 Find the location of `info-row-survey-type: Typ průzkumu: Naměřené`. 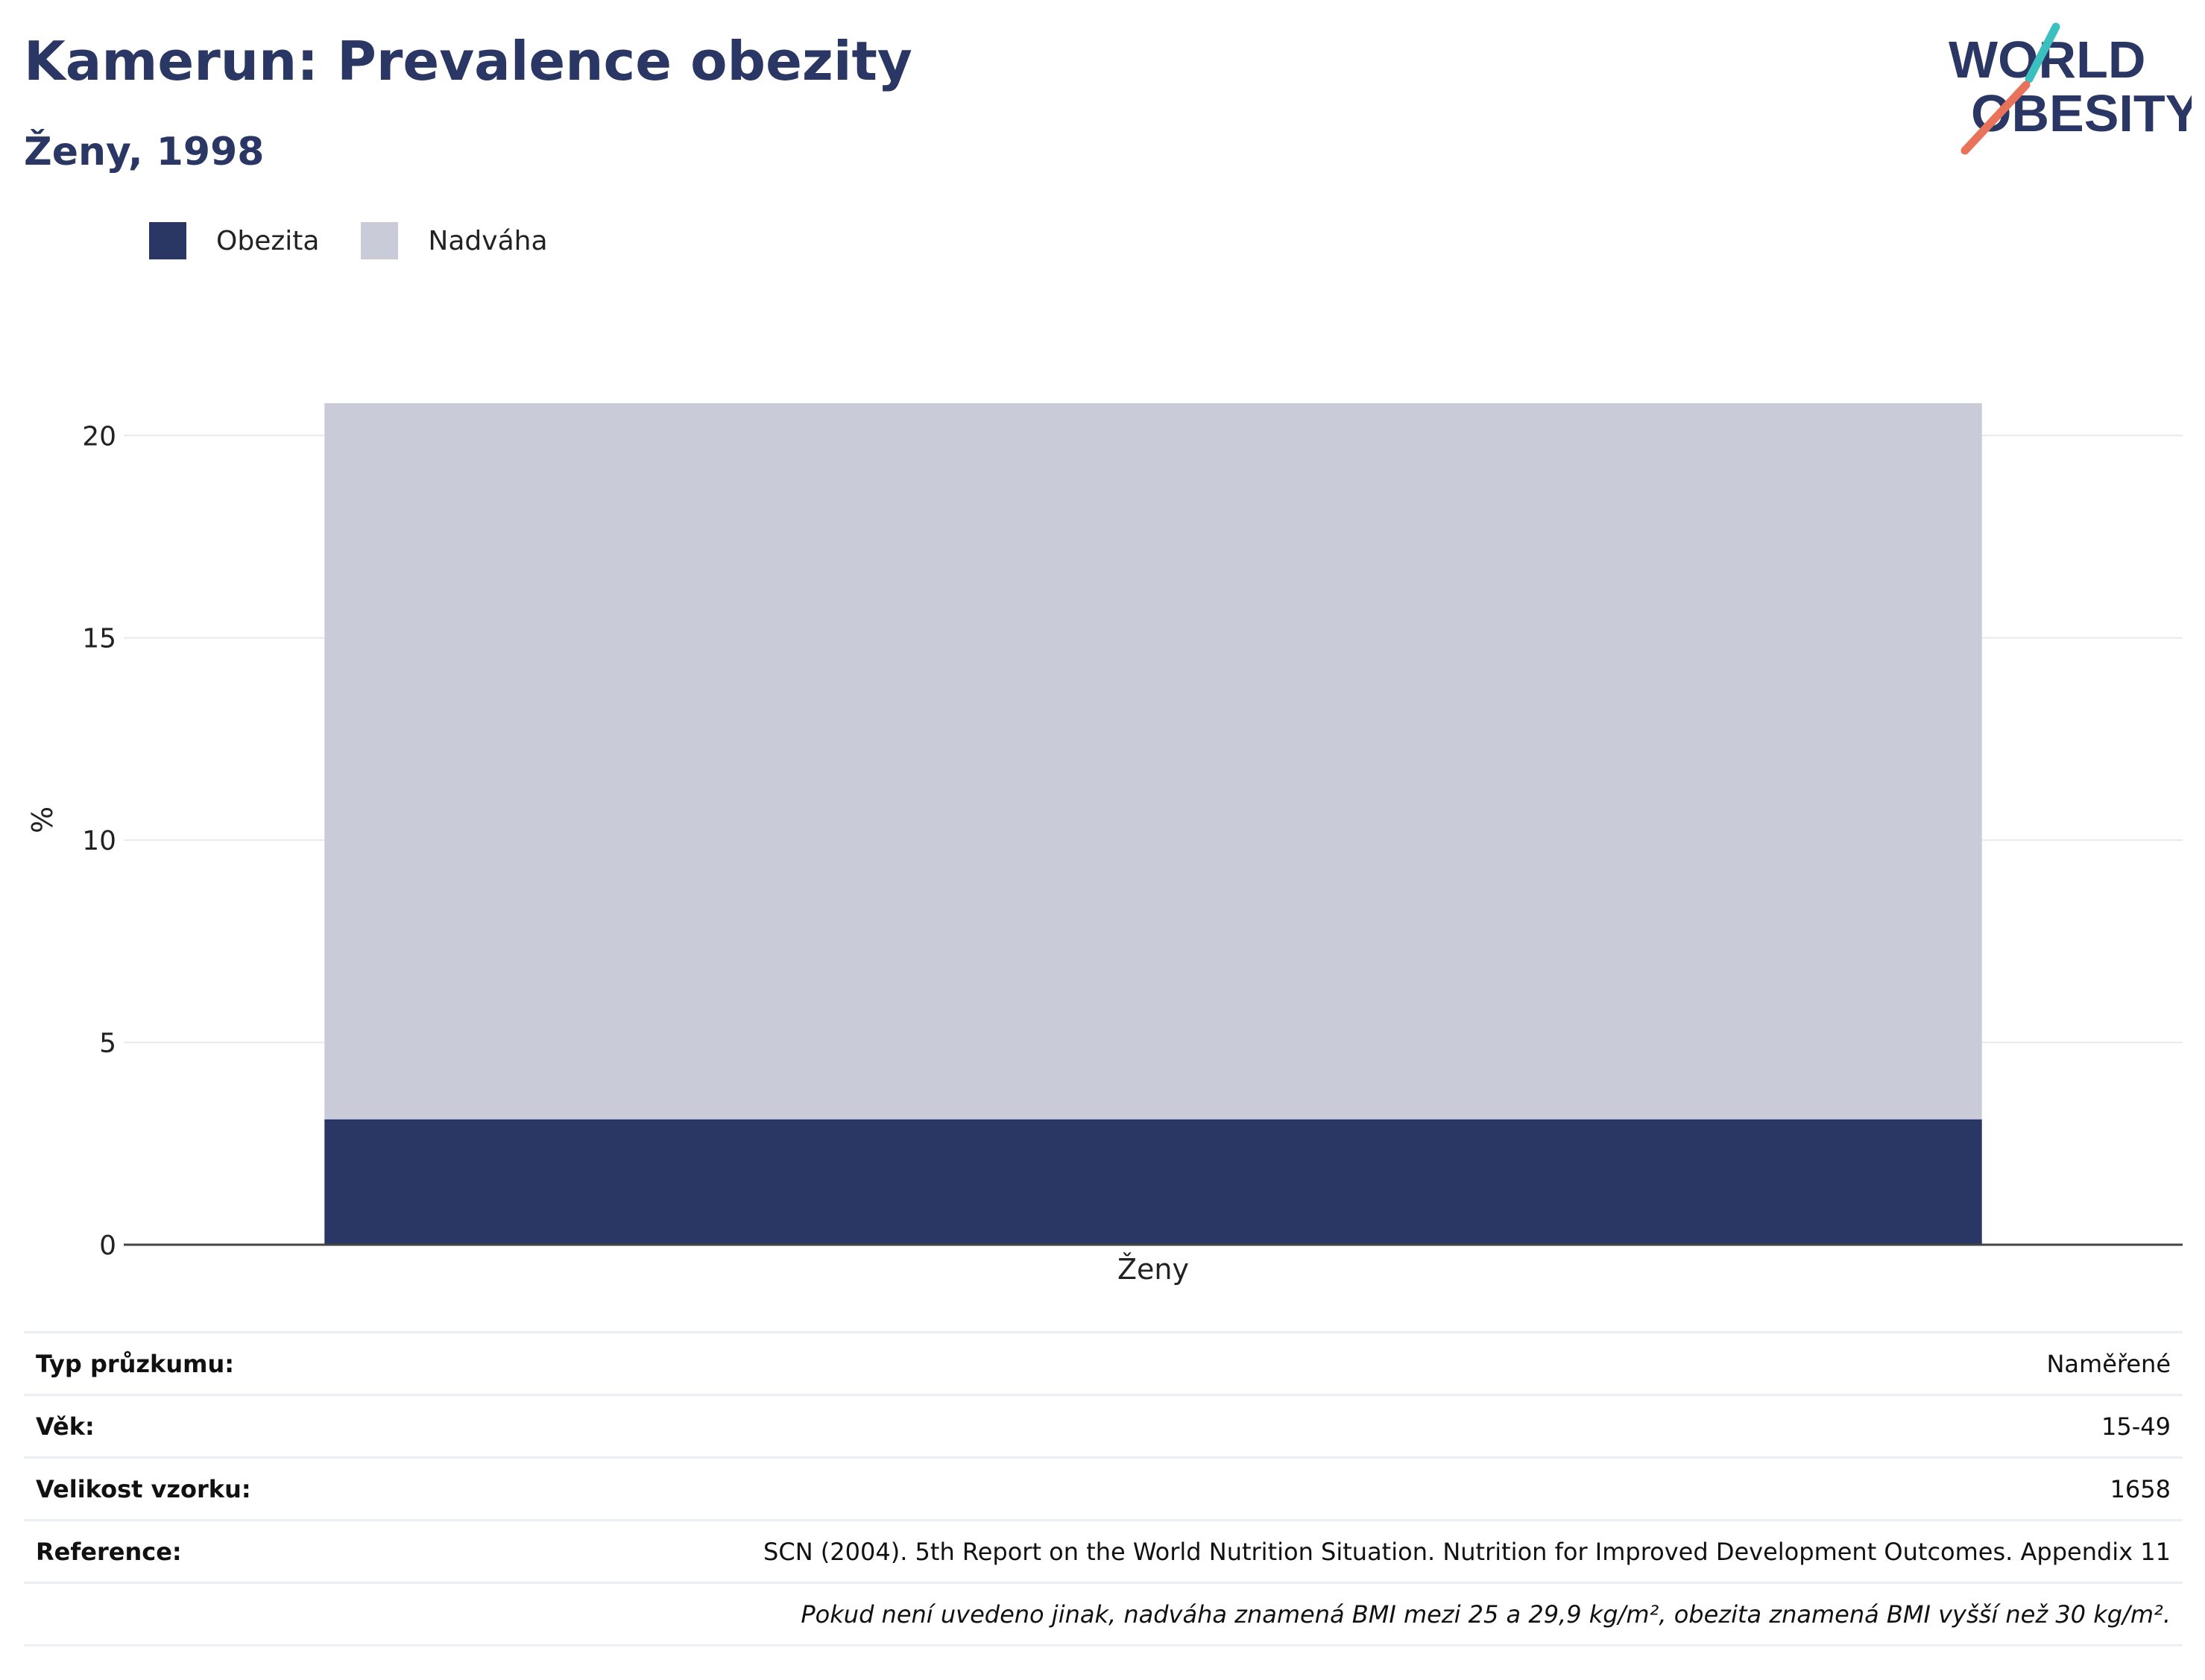

info-row-survey-type: Typ průzkumu: Naměřené is located at coordinates (1103, 1363).